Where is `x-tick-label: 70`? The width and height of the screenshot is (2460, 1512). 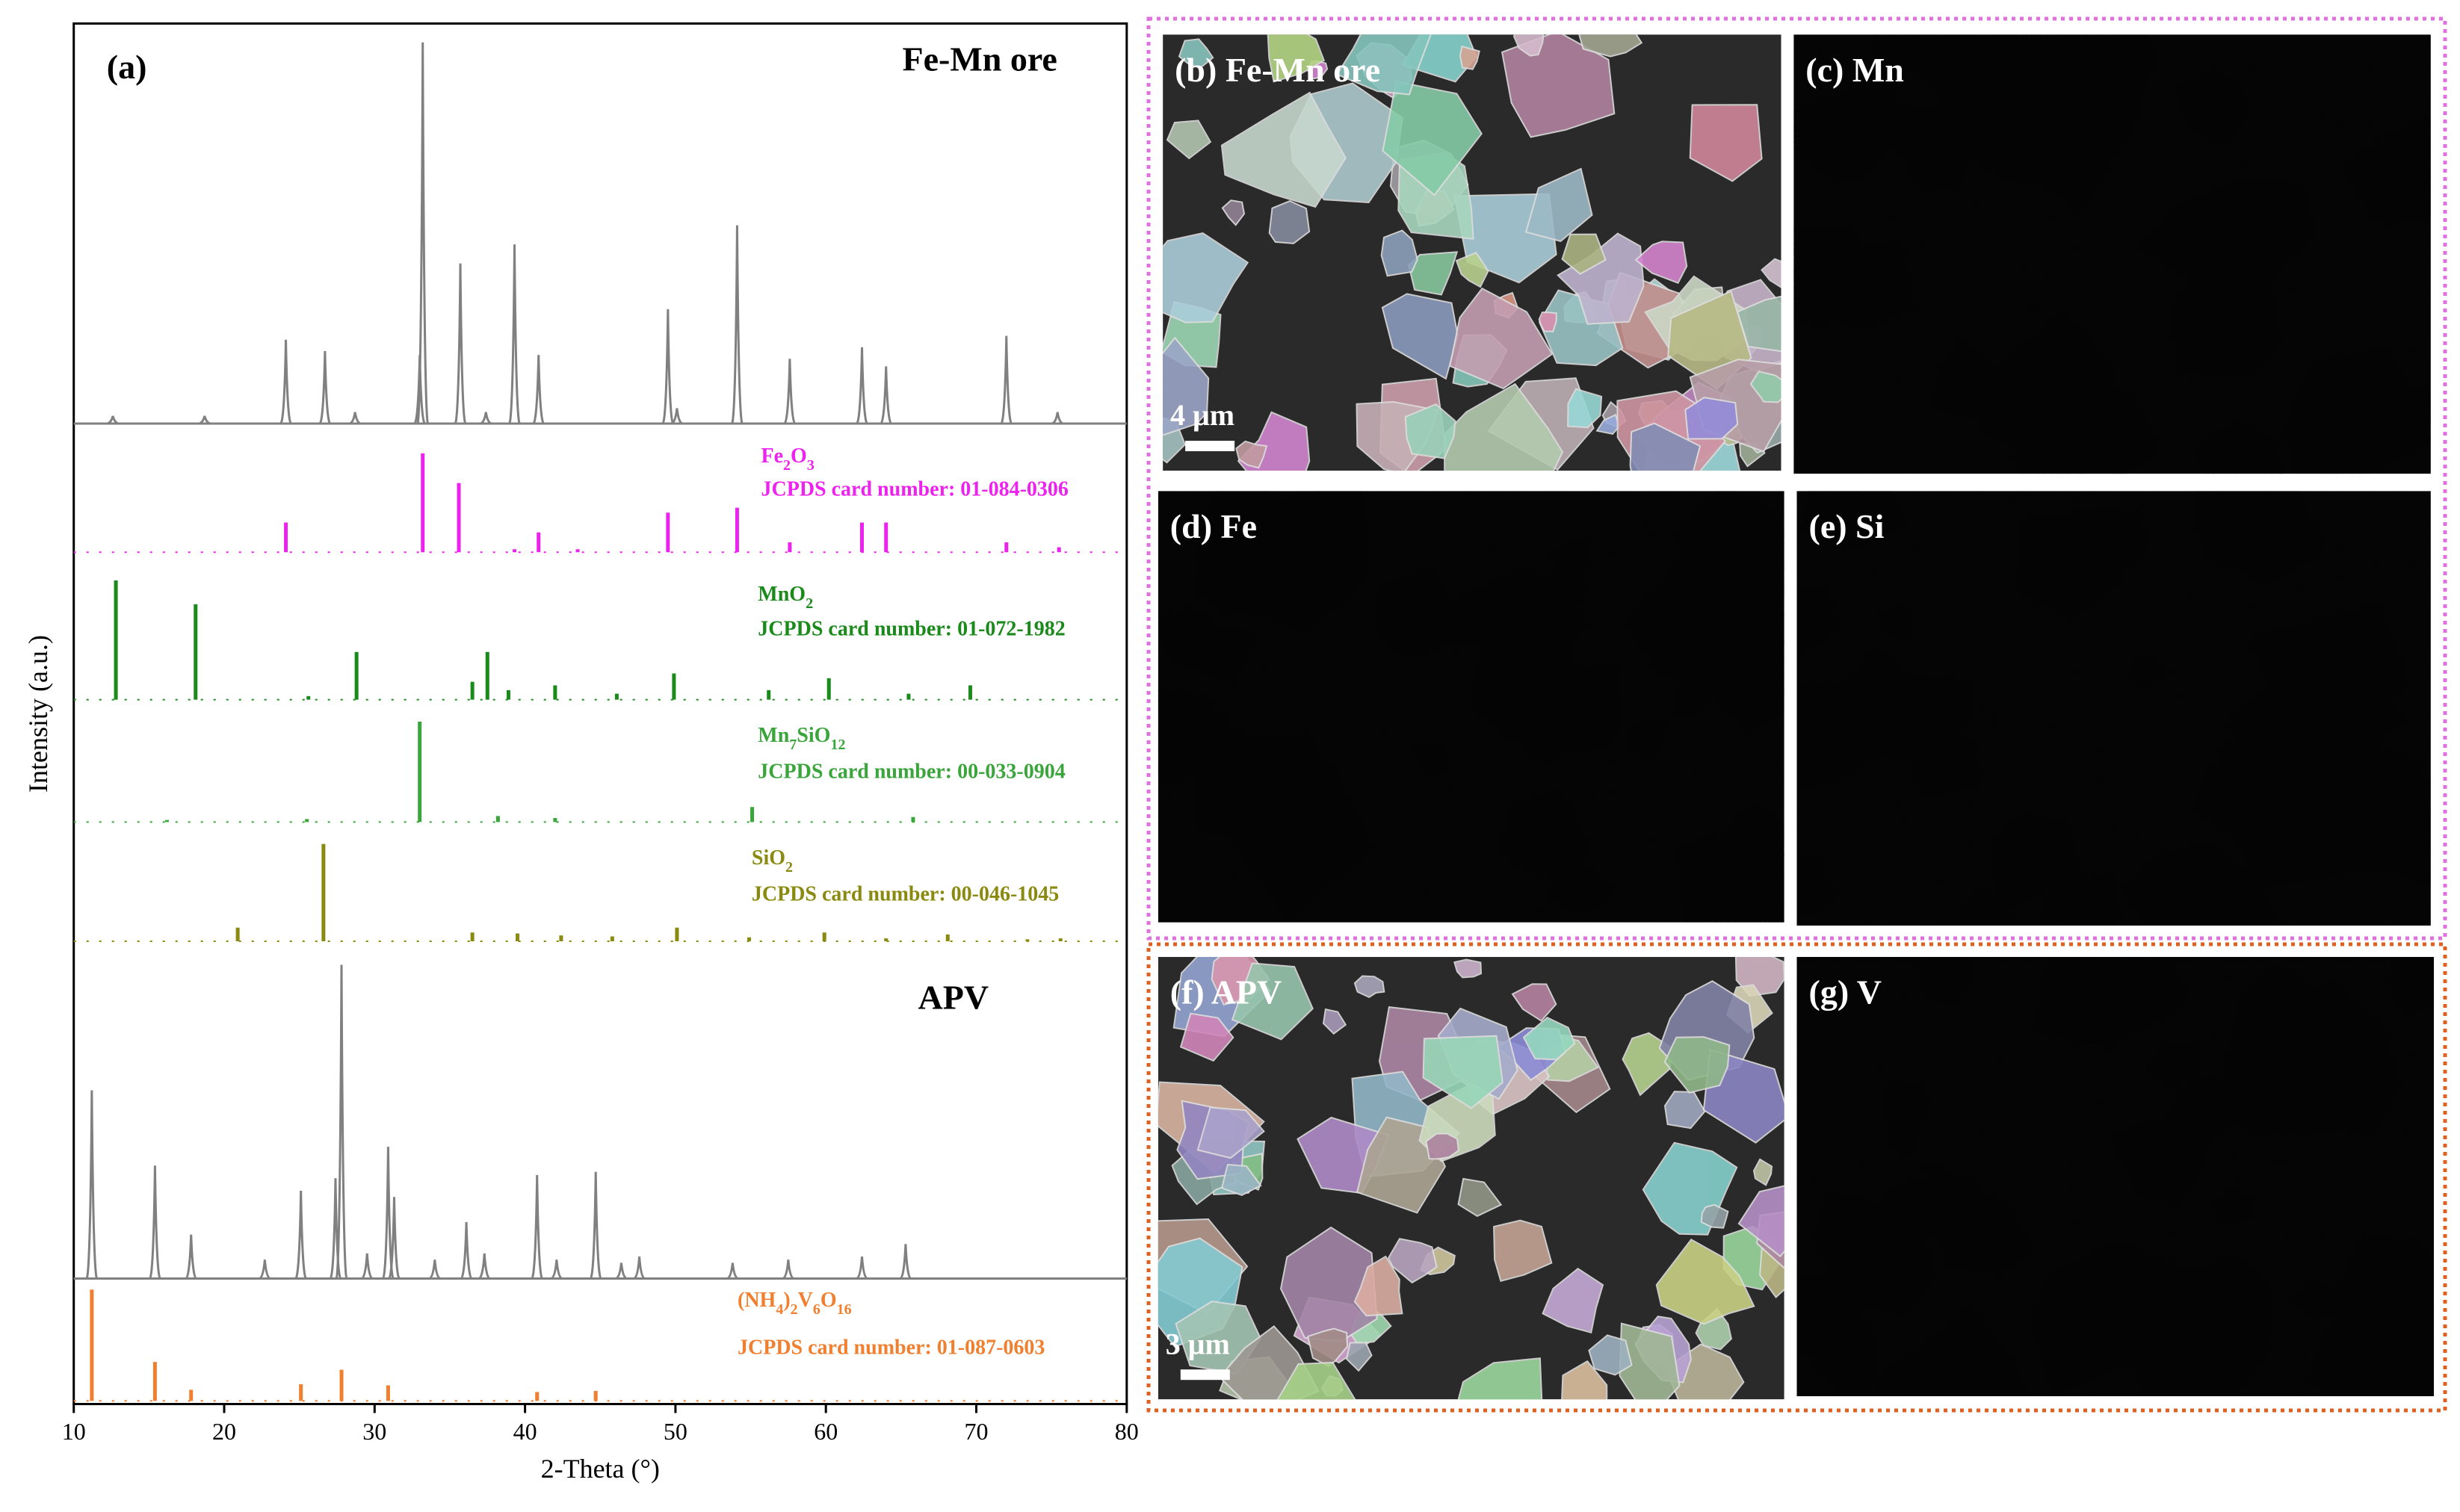 x-tick-label: 70 is located at coordinates (977, 1431).